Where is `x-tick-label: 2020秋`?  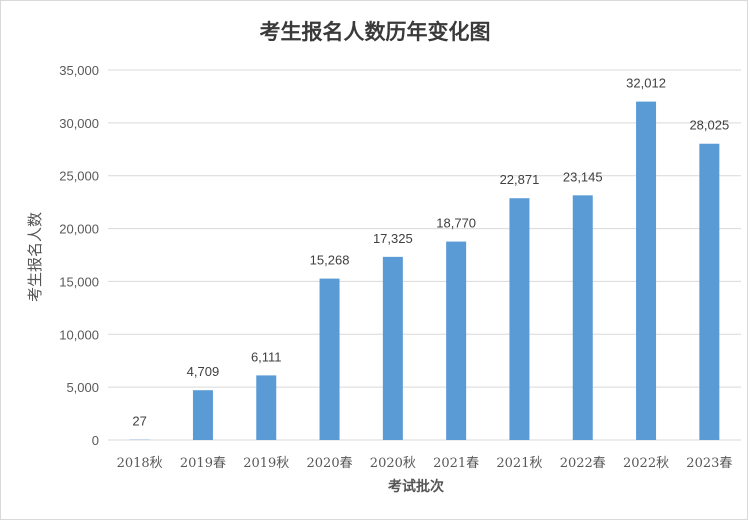
x-tick-label: 2020秋 is located at coordinates (393, 463).